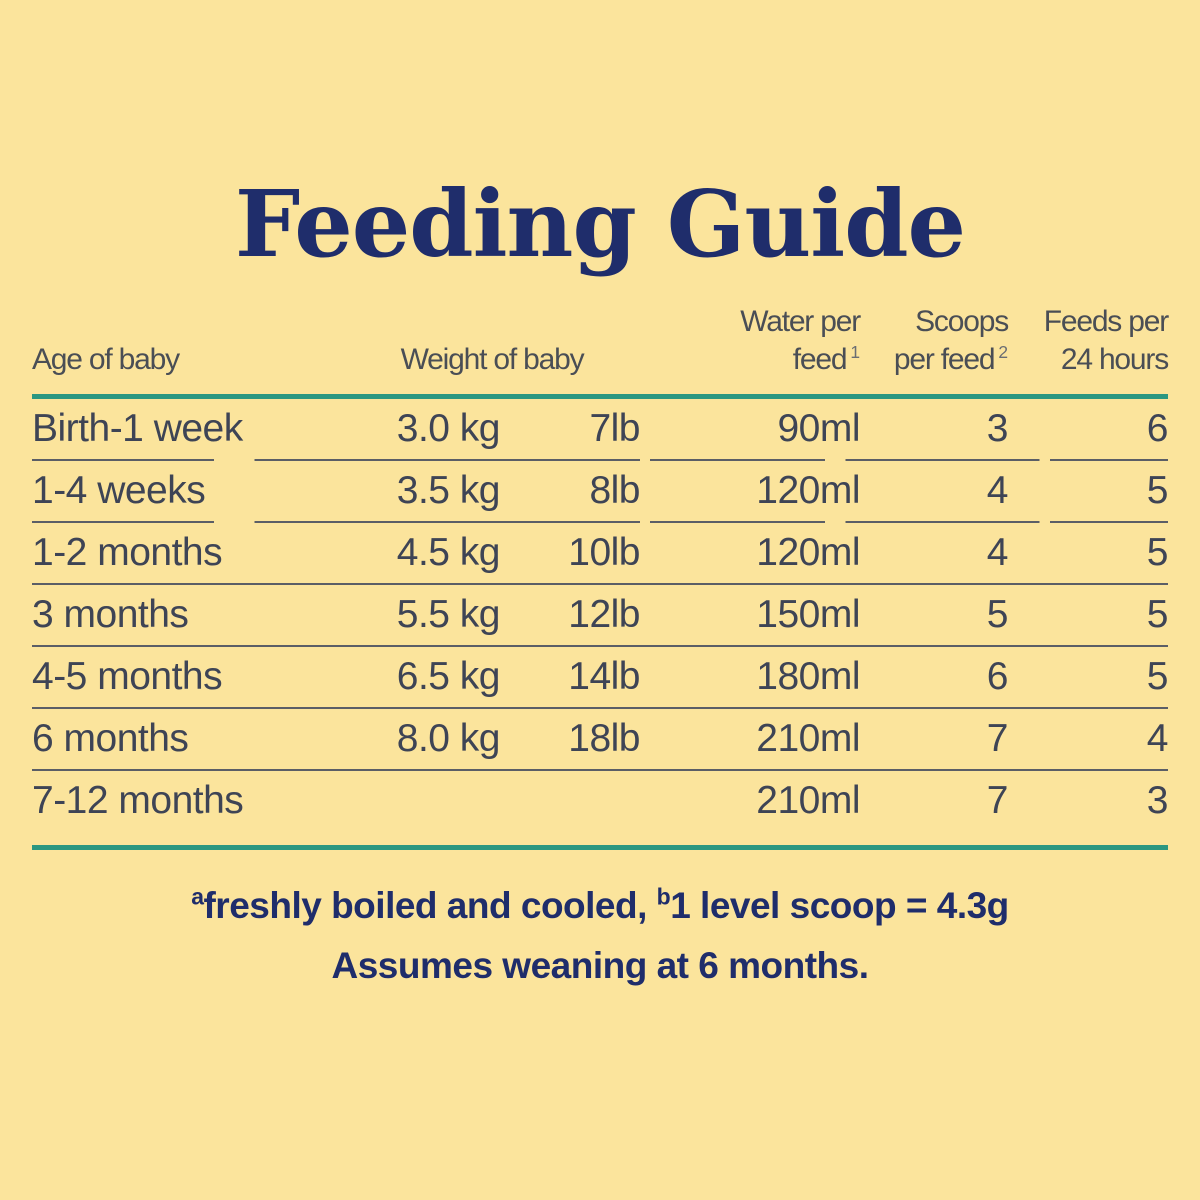 Image resolution: width=1200 pixels, height=1200 pixels. I want to click on cell-age: Birth-1 week, so click(137, 428).